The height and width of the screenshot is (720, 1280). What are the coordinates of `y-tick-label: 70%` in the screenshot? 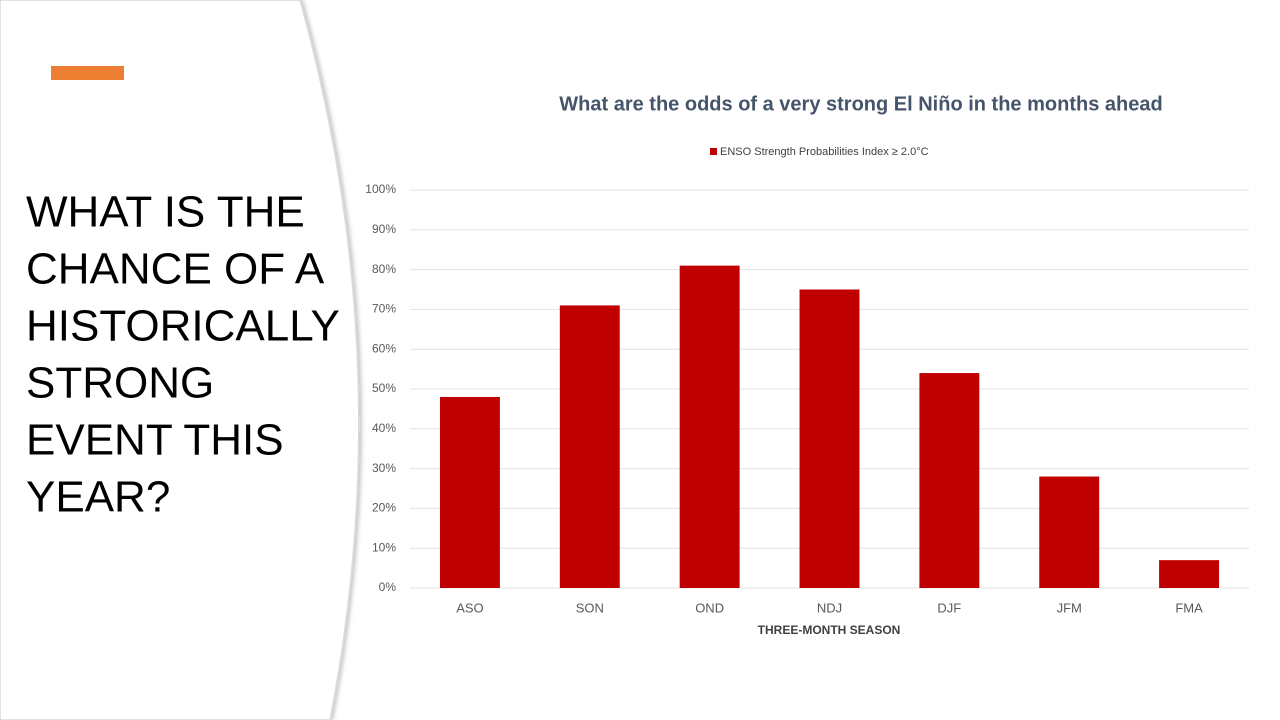 It's located at (384, 309).